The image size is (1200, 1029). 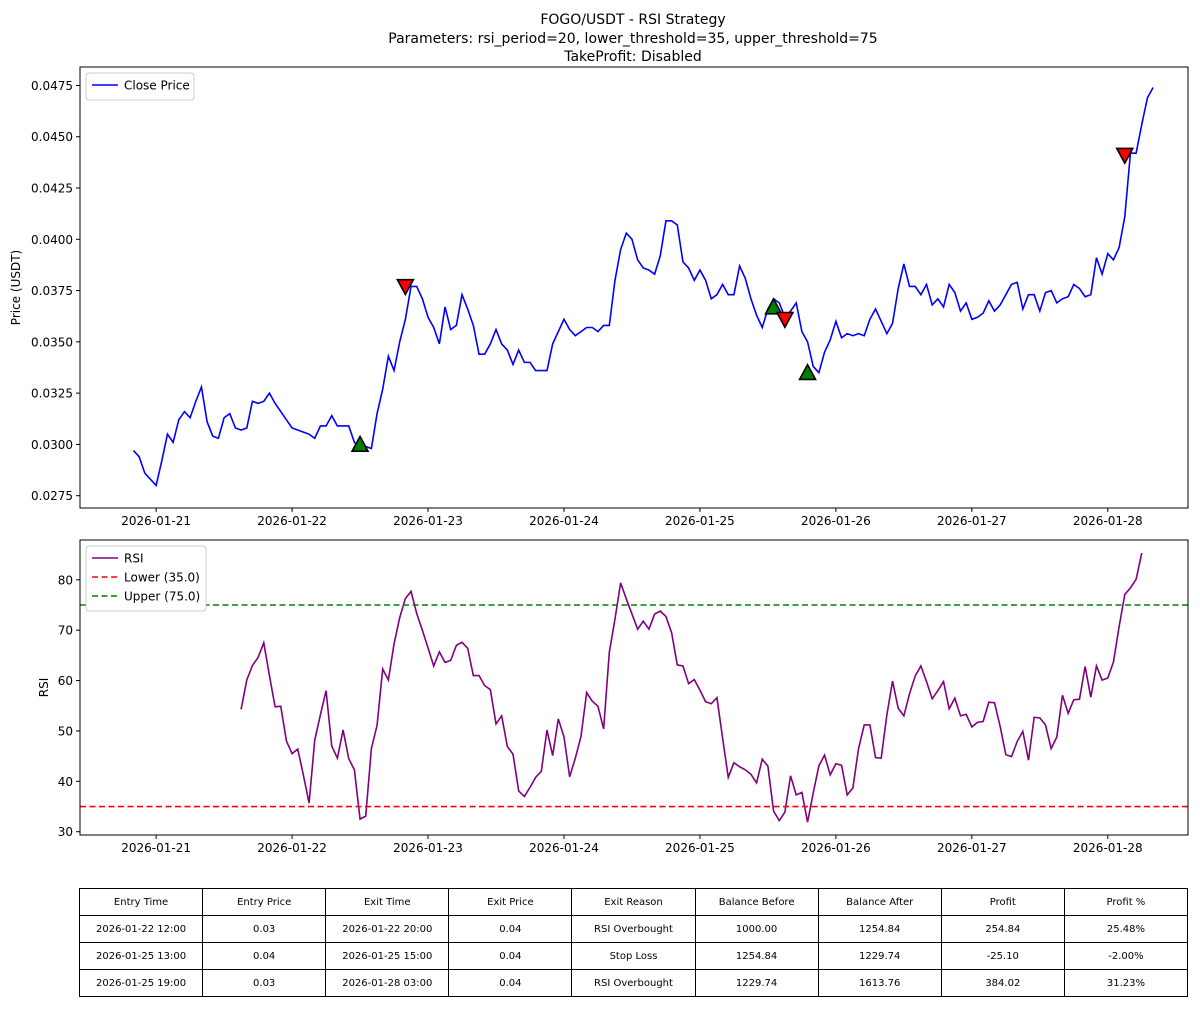 I want to click on y-tick-label: 0.0450, so click(x=52, y=137).